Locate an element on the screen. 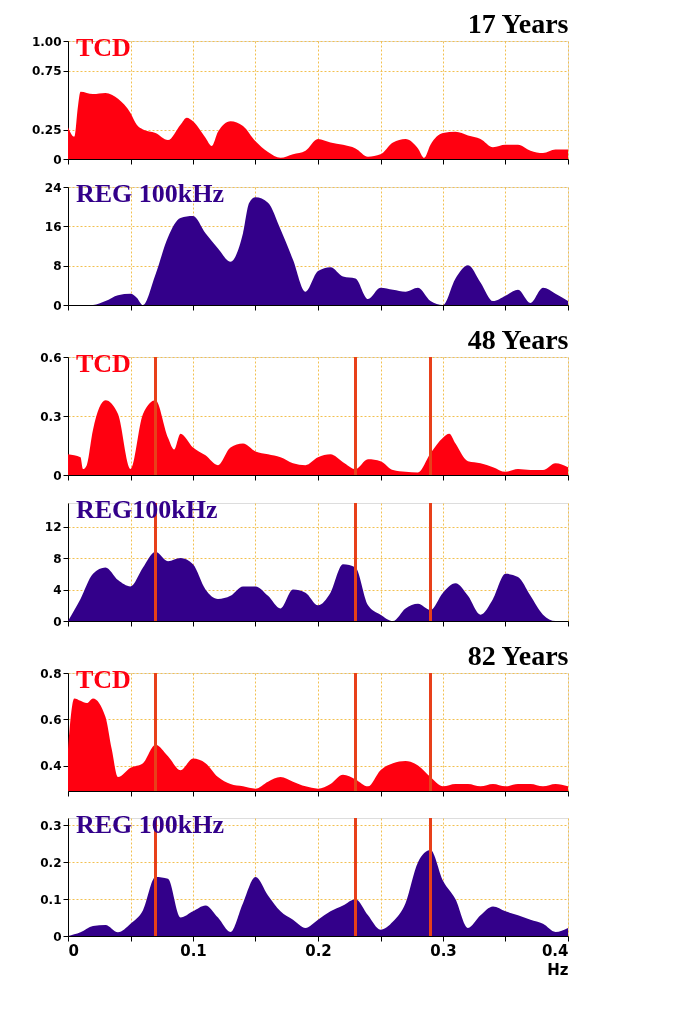 Image resolution: width=680 pixels, height=1035 pixels. chart-title: 17 Years is located at coordinates (518, 23).